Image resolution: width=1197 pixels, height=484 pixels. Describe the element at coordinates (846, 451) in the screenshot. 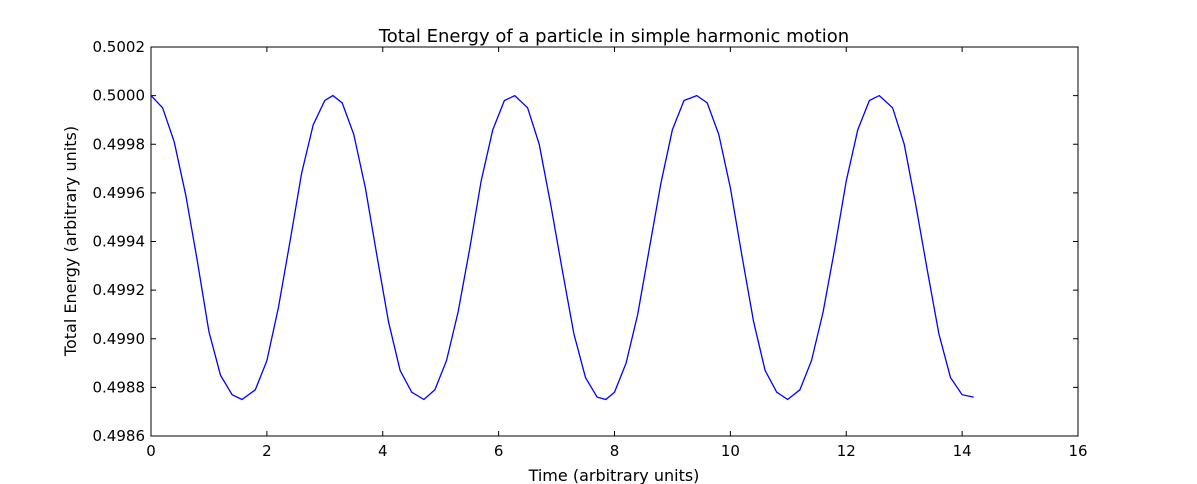

I see `x-tick-label: 12` at that location.